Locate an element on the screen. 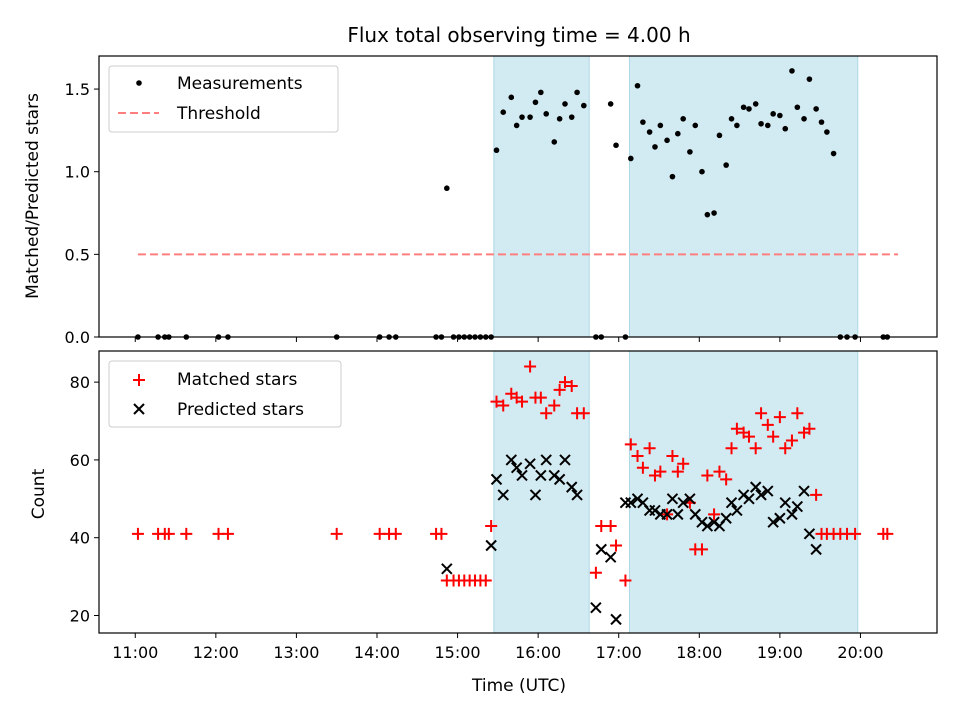 The width and height of the screenshot is (960, 720). x-axis-label: Time (UTC) is located at coordinates (518, 686).